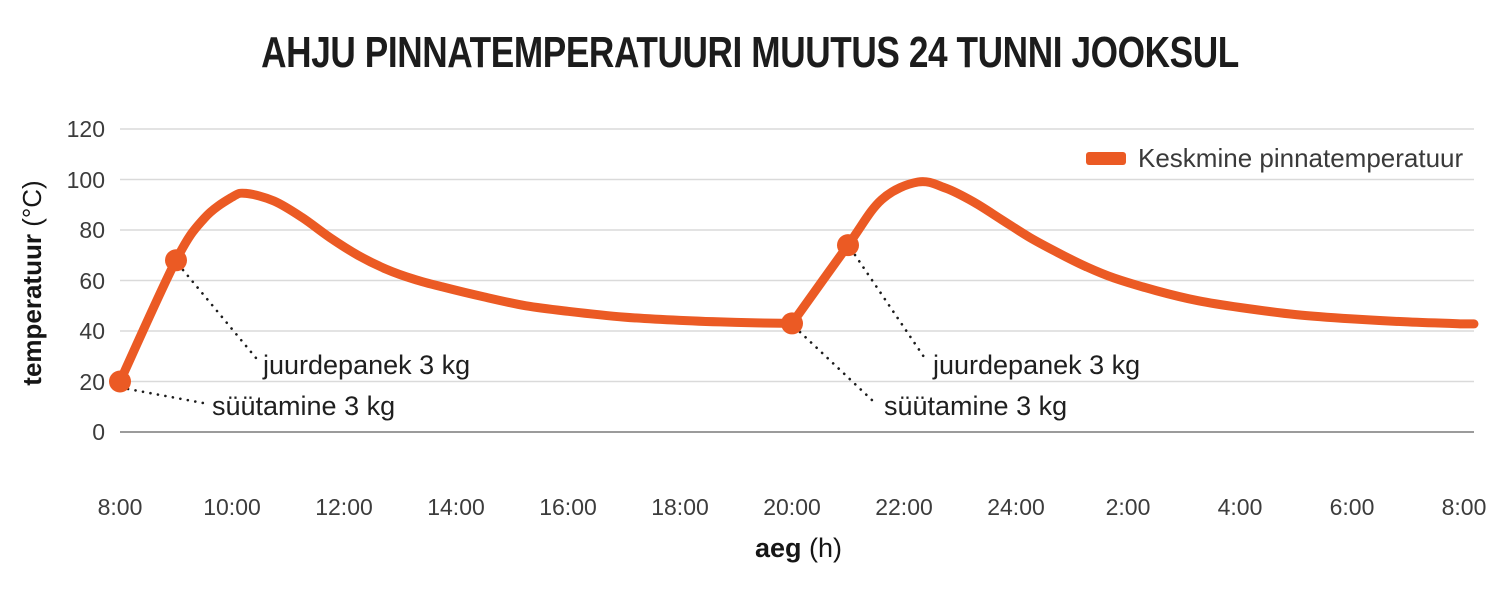 The width and height of the screenshot is (1500, 592). What do you see at coordinates (367, 365) in the screenshot?
I see `annotation-juurdepanek-1: juurdepanek 3 kg` at bounding box center [367, 365].